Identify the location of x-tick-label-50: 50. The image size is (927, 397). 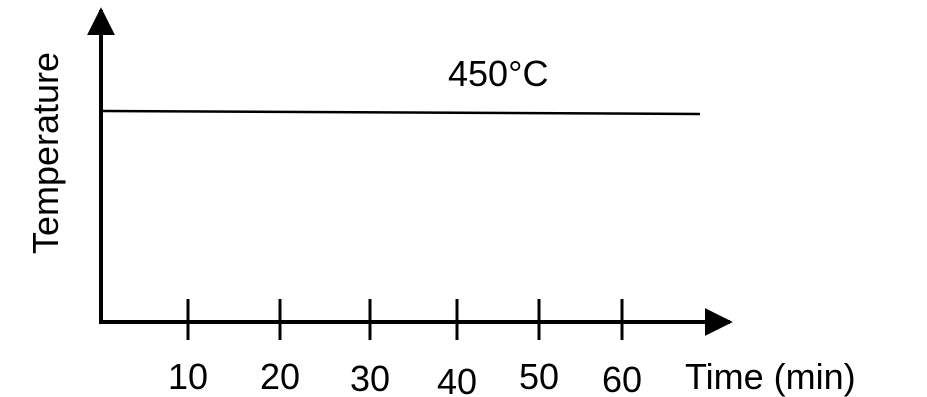
(539, 376).